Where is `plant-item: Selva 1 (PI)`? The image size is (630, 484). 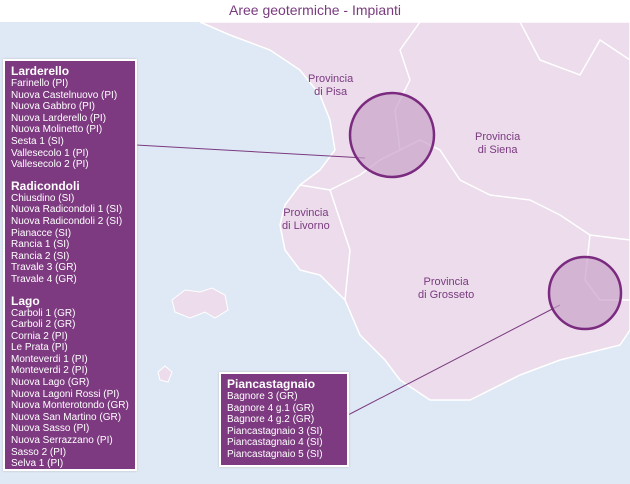
plant-item: Selva 1 (PI) is located at coordinates (37, 464).